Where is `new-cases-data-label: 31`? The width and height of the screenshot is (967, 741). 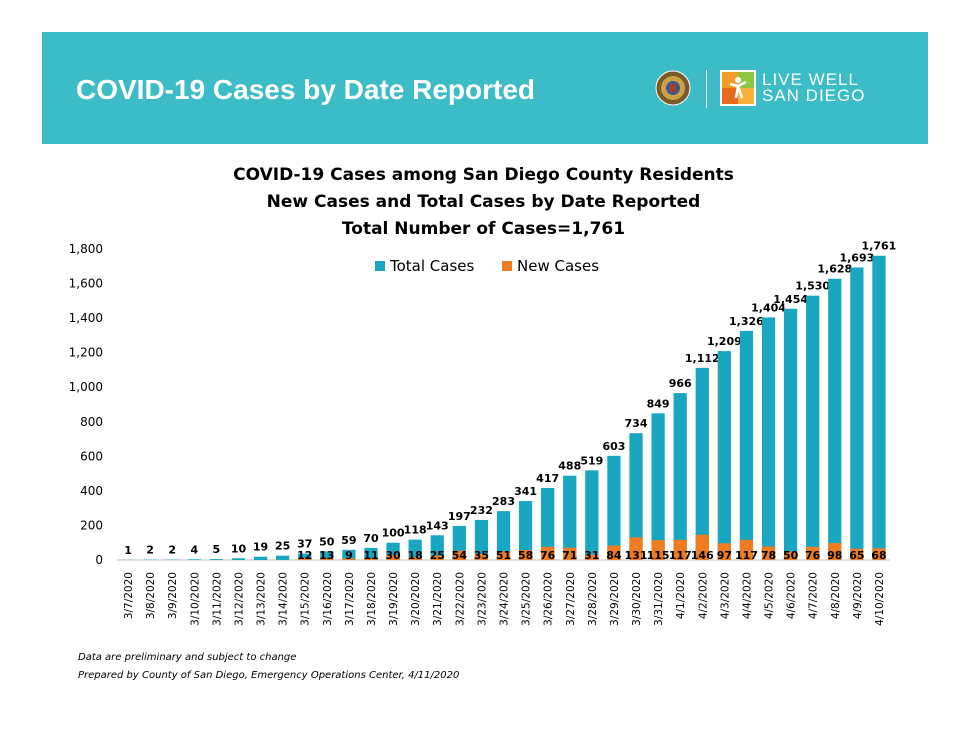 new-cases-data-label: 31 is located at coordinates (591, 555).